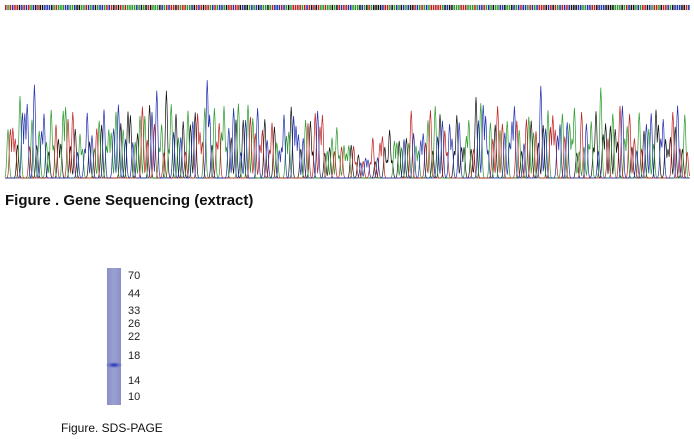 This screenshot has height=439, width=694. What do you see at coordinates (114, 365) in the screenshot?
I see `protein-band` at bounding box center [114, 365].